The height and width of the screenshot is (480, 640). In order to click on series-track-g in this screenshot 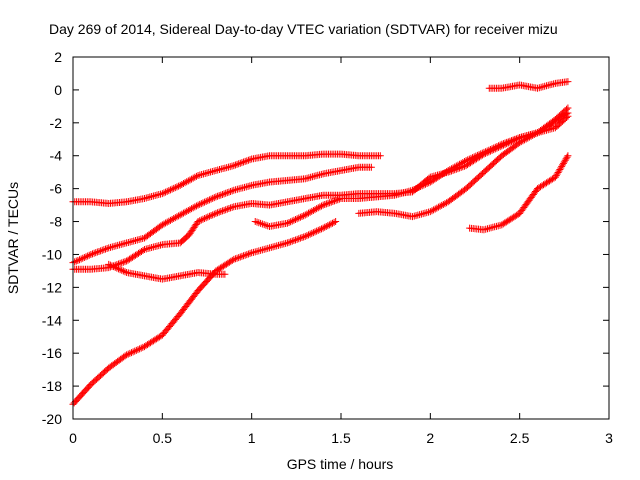, I will do `click(463, 162)`.